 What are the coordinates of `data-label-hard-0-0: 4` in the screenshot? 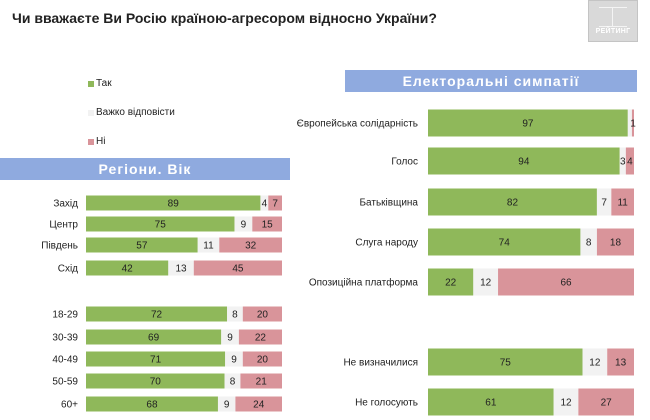 It's located at (265, 204).